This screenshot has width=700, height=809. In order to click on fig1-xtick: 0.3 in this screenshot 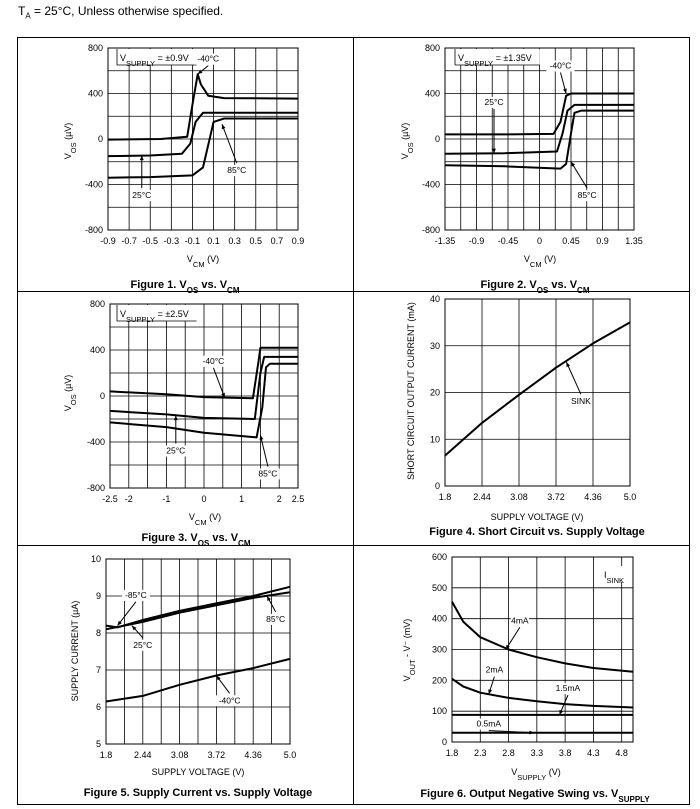, I will do `click(234, 241)`.